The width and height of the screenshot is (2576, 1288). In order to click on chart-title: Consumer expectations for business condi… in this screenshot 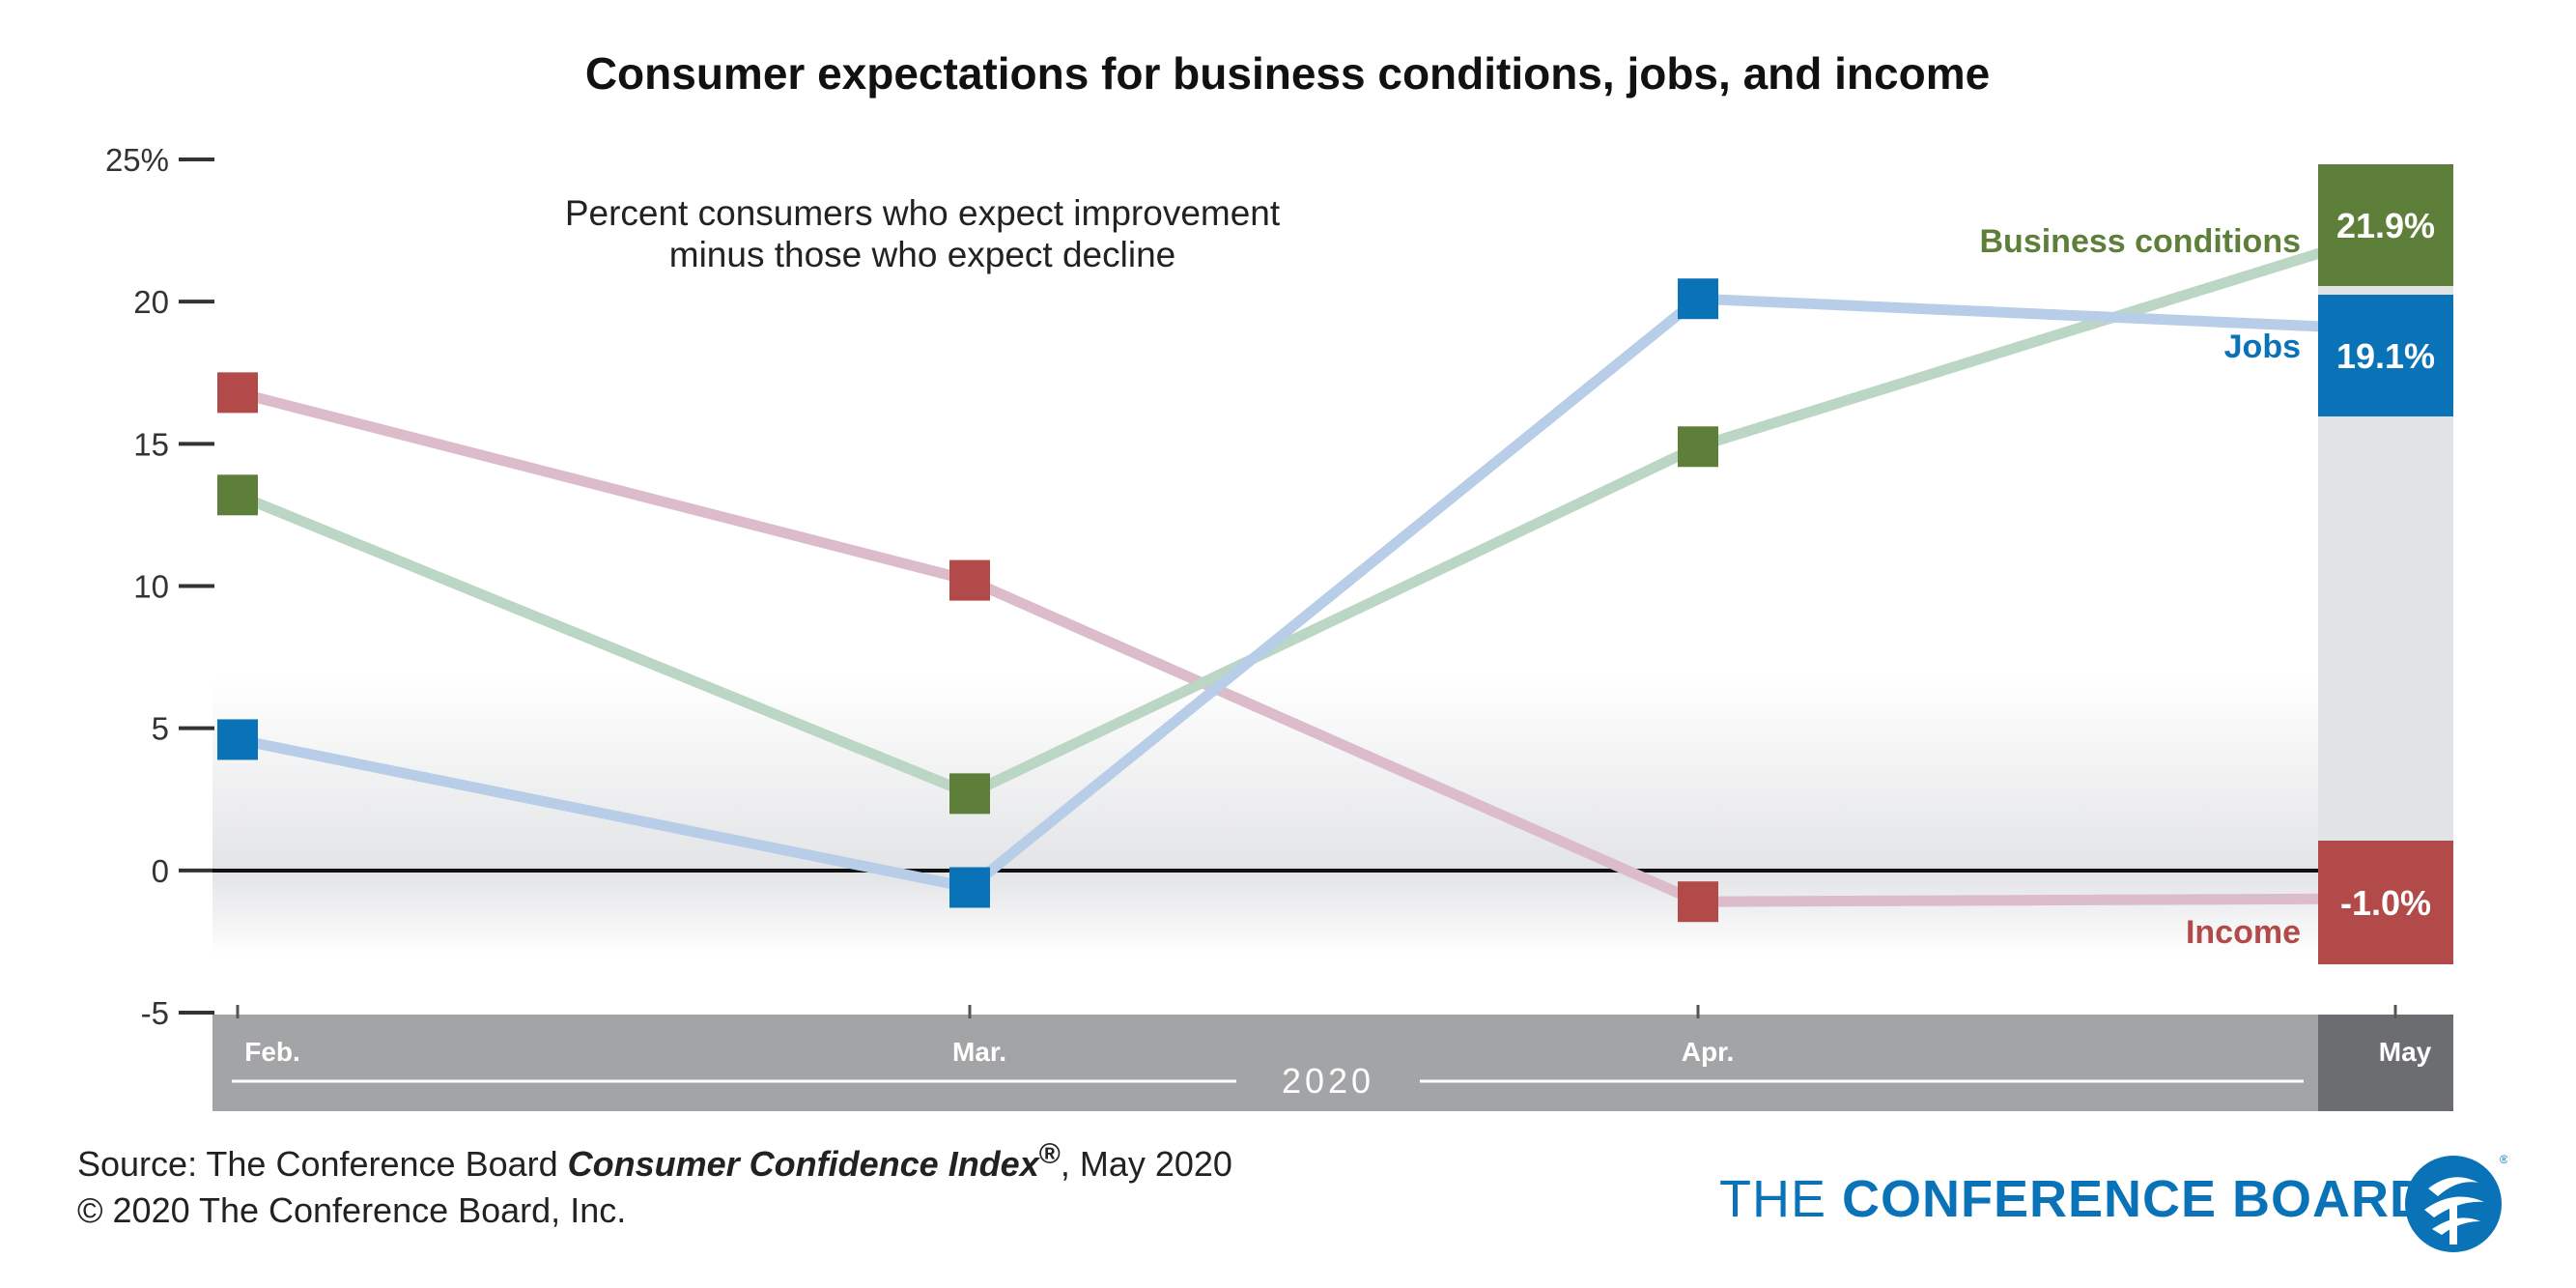, I will do `click(1287, 74)`.